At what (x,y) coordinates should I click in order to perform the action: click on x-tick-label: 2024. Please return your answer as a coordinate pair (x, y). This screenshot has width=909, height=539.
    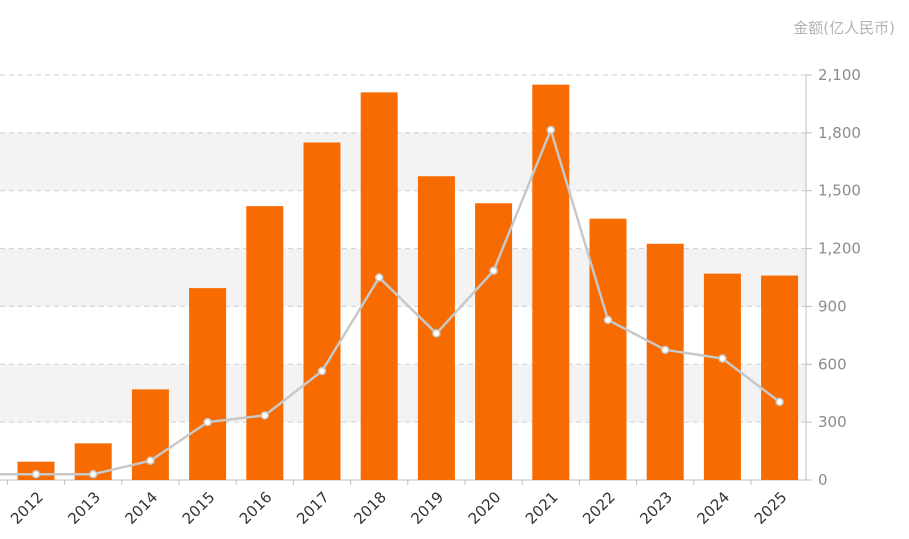
    Looking at the image, I should click on (713, 508).